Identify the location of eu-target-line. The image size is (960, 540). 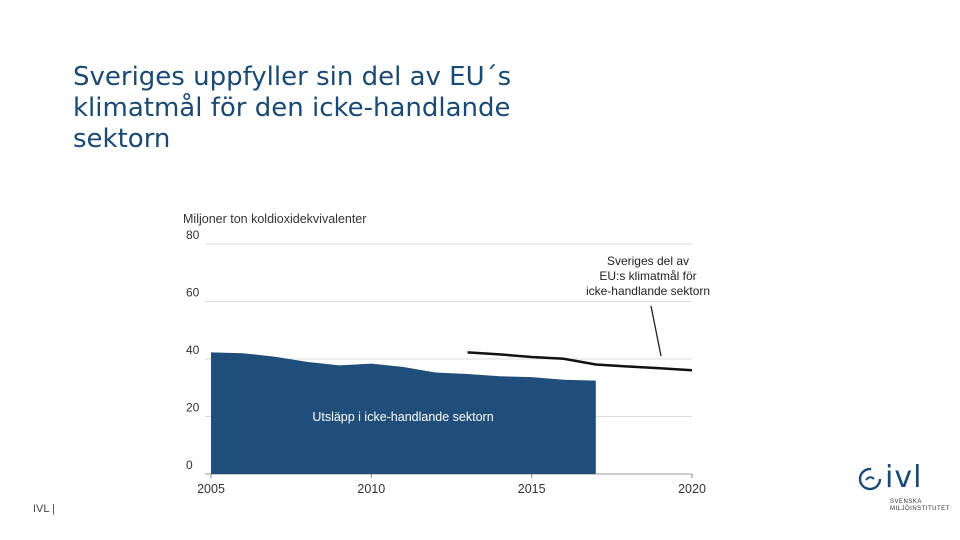
(580, 361).